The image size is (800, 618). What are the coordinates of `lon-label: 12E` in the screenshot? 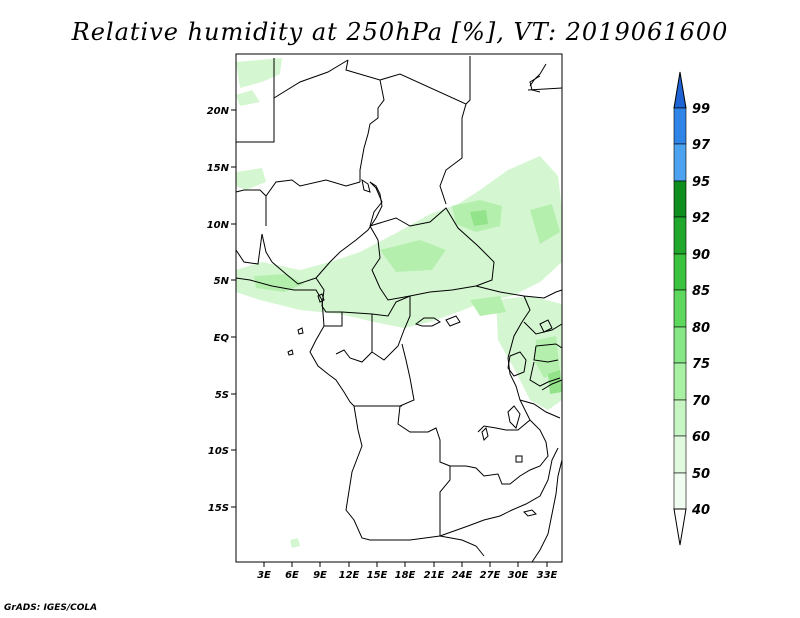 It's located at (349, 575).